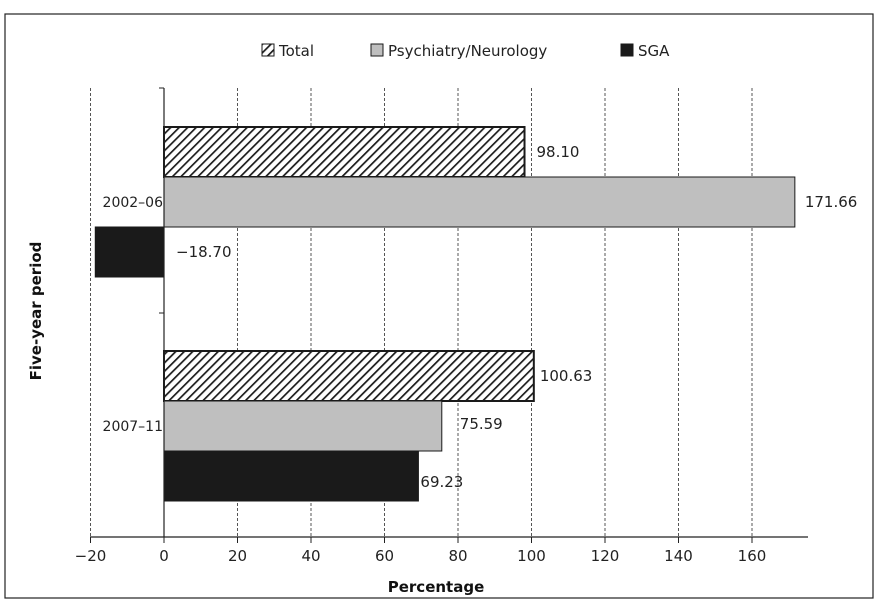  I want to click on x-tick-label: 140, so click(678, 556).